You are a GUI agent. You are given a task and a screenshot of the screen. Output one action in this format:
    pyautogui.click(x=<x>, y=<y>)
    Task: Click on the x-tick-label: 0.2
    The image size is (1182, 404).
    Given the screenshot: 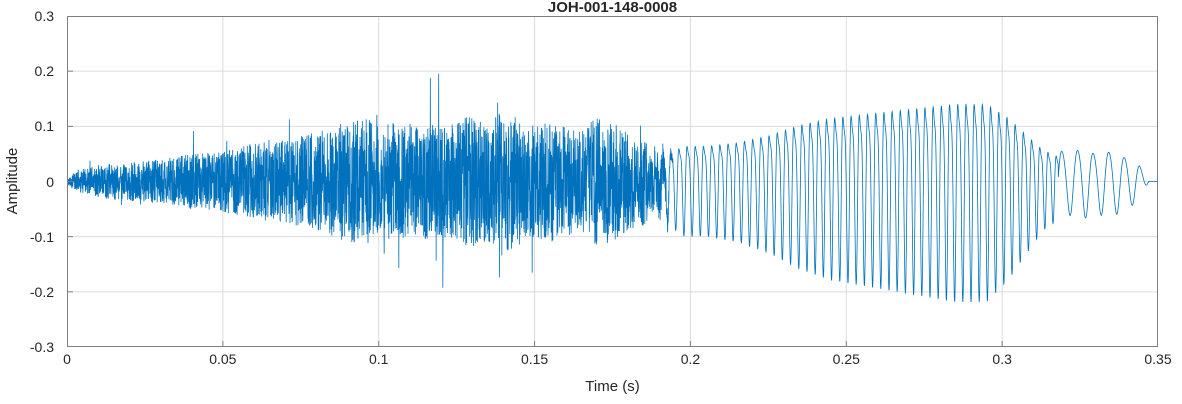 What is the action you would take?
    pyautogui.click(x=690, y=359)
    